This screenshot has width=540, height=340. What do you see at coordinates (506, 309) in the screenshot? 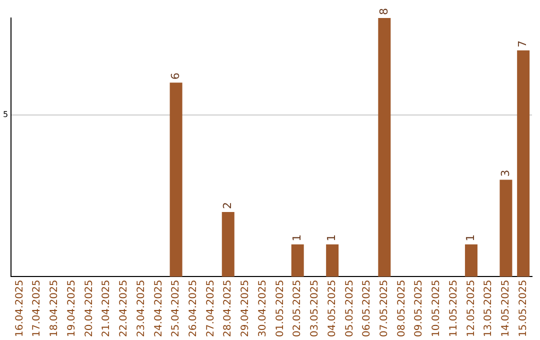
I see `x-tick-label: 14.05.2025` at bounding box center [506, 309].